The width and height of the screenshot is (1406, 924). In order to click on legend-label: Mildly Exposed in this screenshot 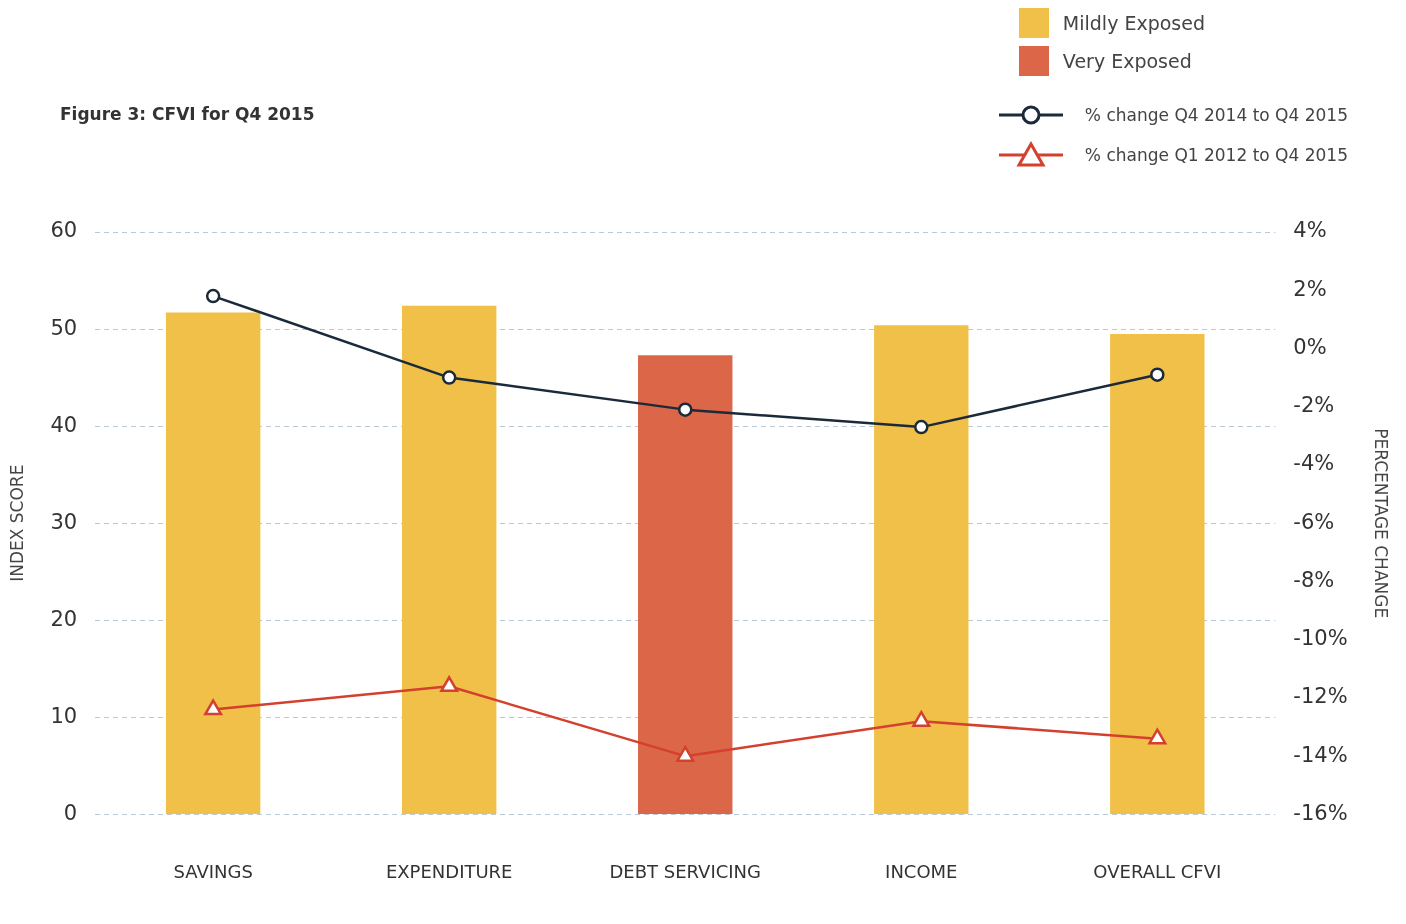, I will do `click(1134, 23)`.